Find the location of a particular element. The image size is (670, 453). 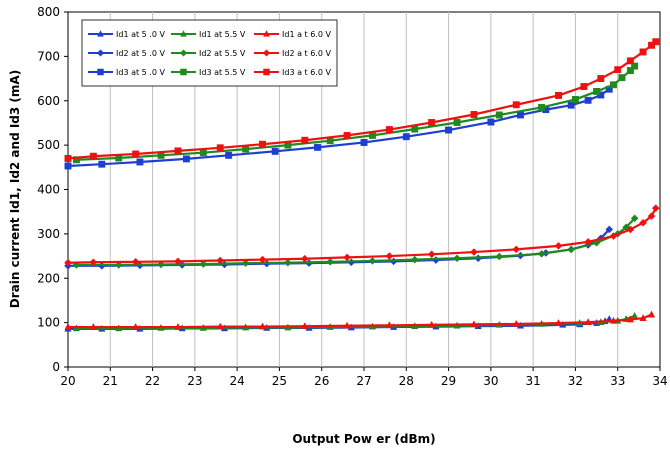

x-tick-label: 32 is located at coordinates (575, 381).